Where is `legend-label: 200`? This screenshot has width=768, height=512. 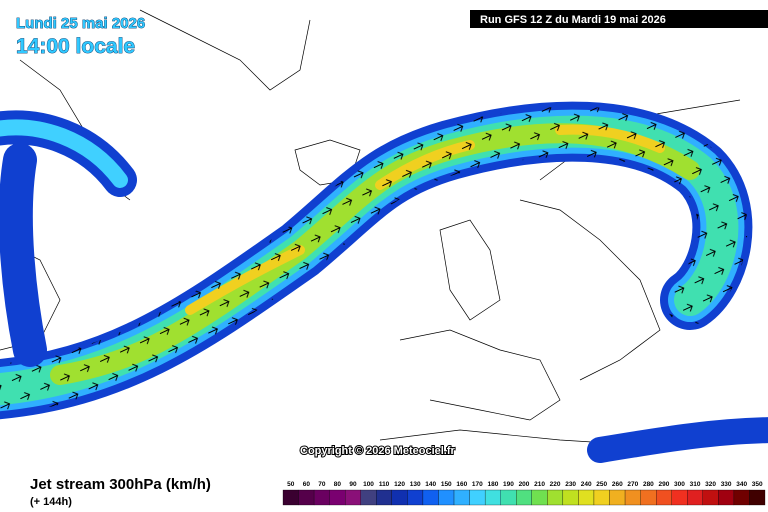
legend-label: 200 is located at coordinates (524, 484).